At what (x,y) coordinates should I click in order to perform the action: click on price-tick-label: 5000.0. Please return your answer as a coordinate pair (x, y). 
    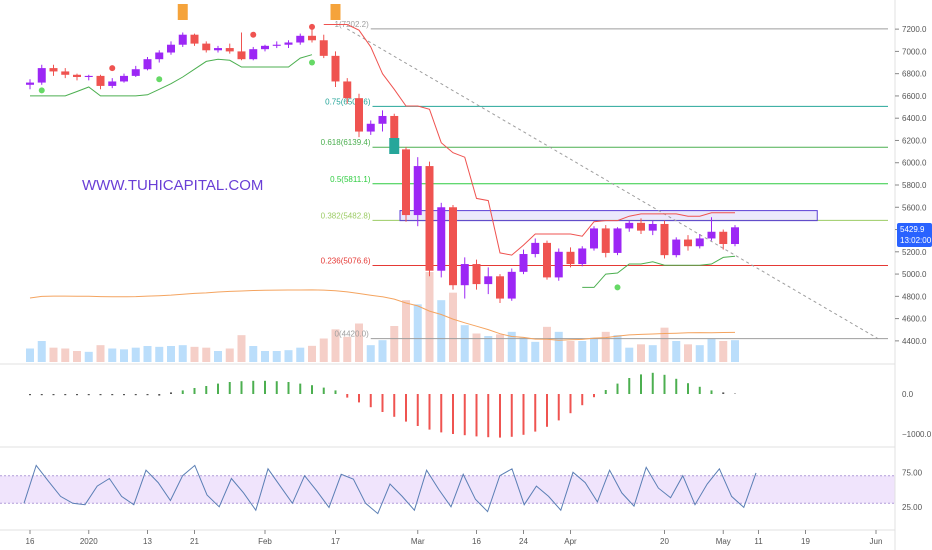
    Looking at the image, I should click on (914, 274).